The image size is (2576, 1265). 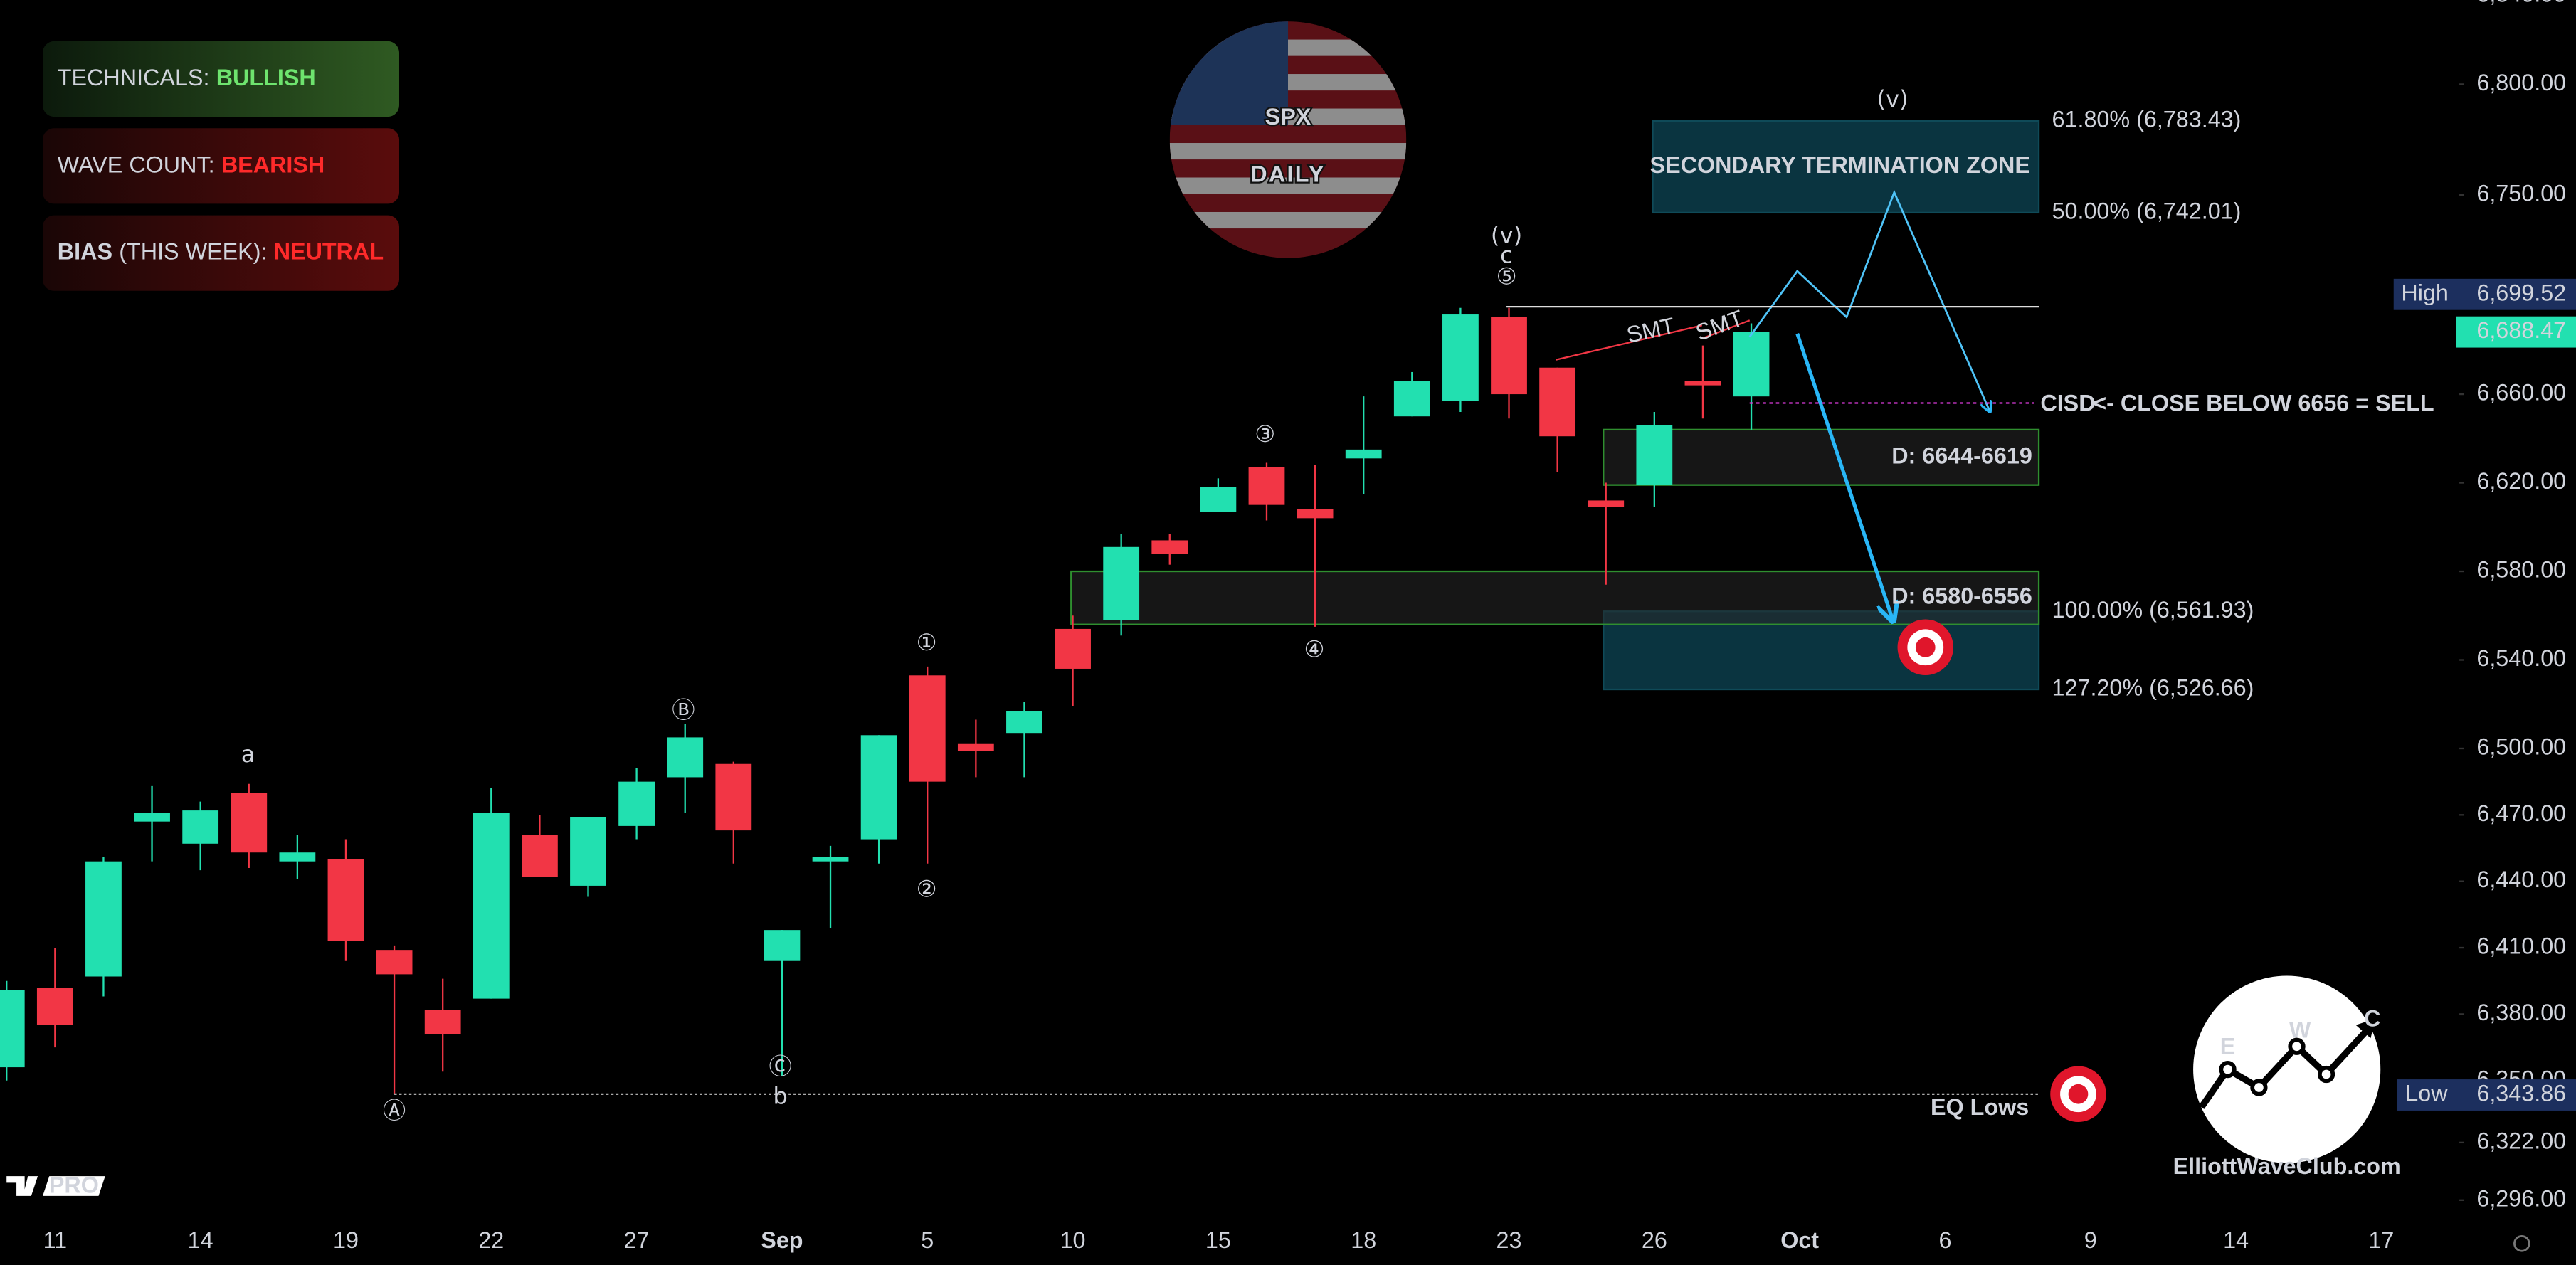 What do you see at coordinates (2521, 1243) in the screenshot?
I see `settings-icon` at bounding box center [2521, 1243].